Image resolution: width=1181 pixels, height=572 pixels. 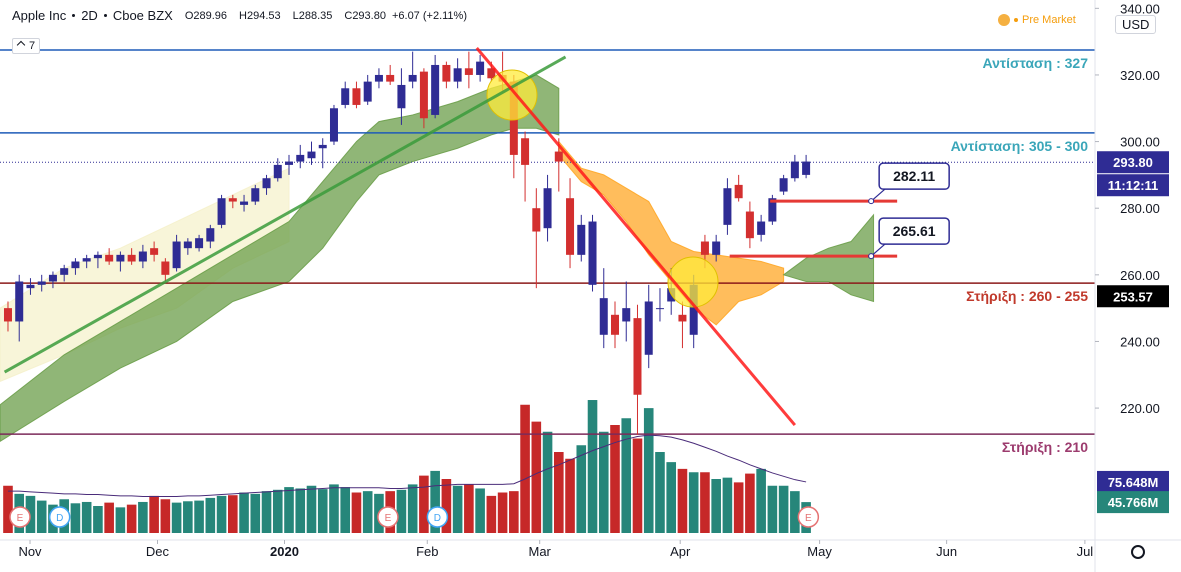 I want to click on open: O289.96, so click(x=206, y=15).